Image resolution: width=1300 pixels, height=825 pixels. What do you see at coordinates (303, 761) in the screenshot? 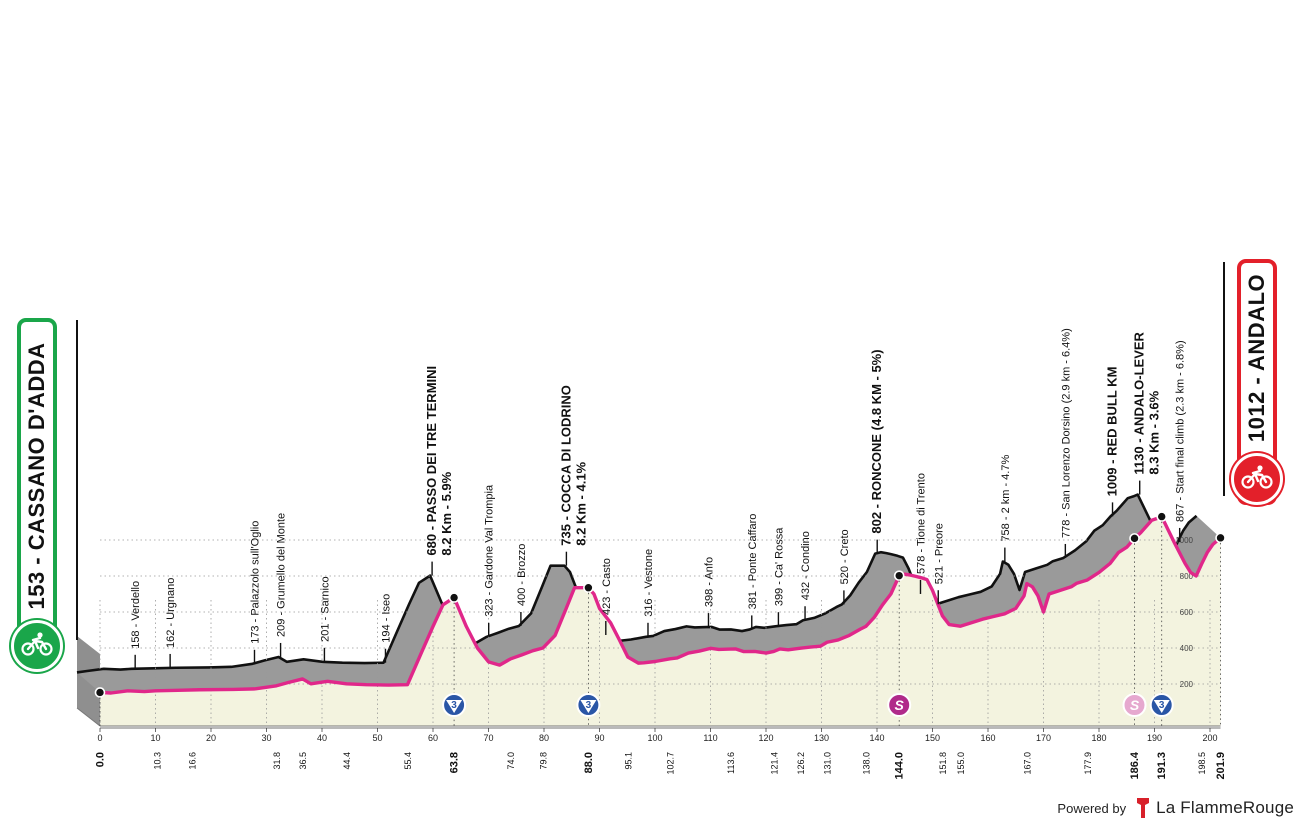
I see `km-label: 36.5` at bounding box center [303, 761].